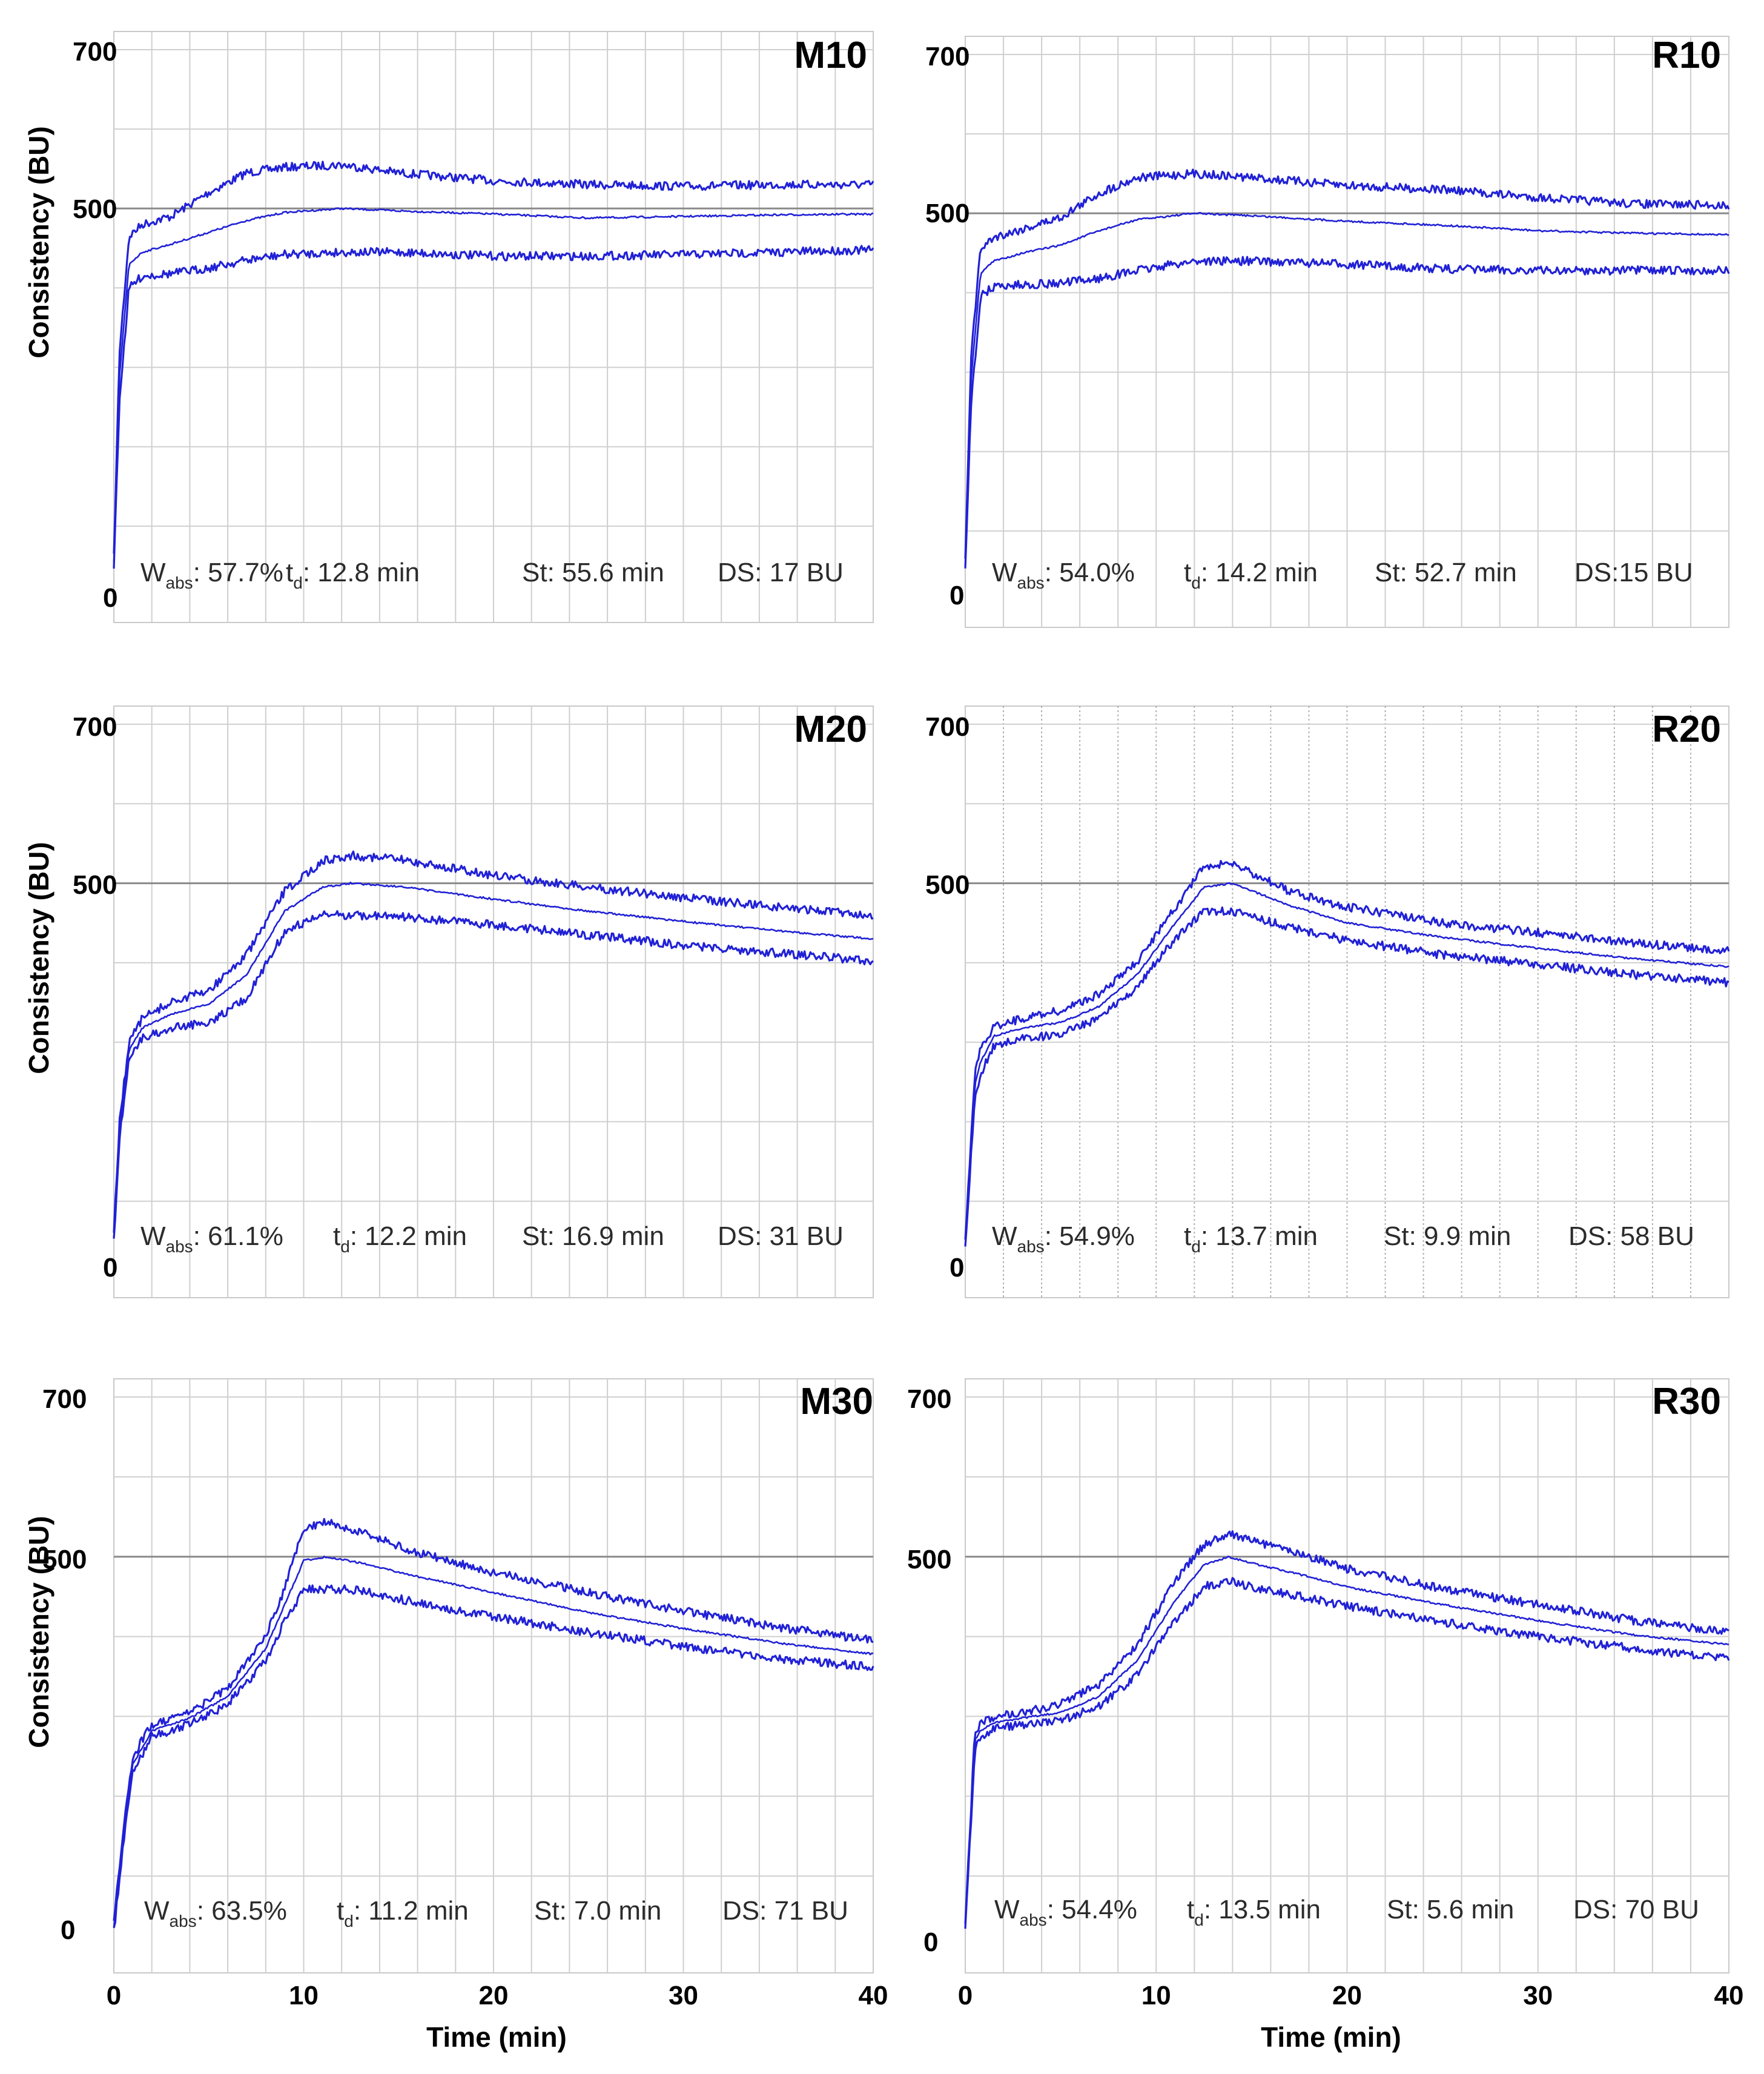 The width and height of the screenshot is (1764, 2074). Describe the element at coordinates (597, 1911) in the screenshot. I see `stat-stability: St: 7.0 min` at that location.